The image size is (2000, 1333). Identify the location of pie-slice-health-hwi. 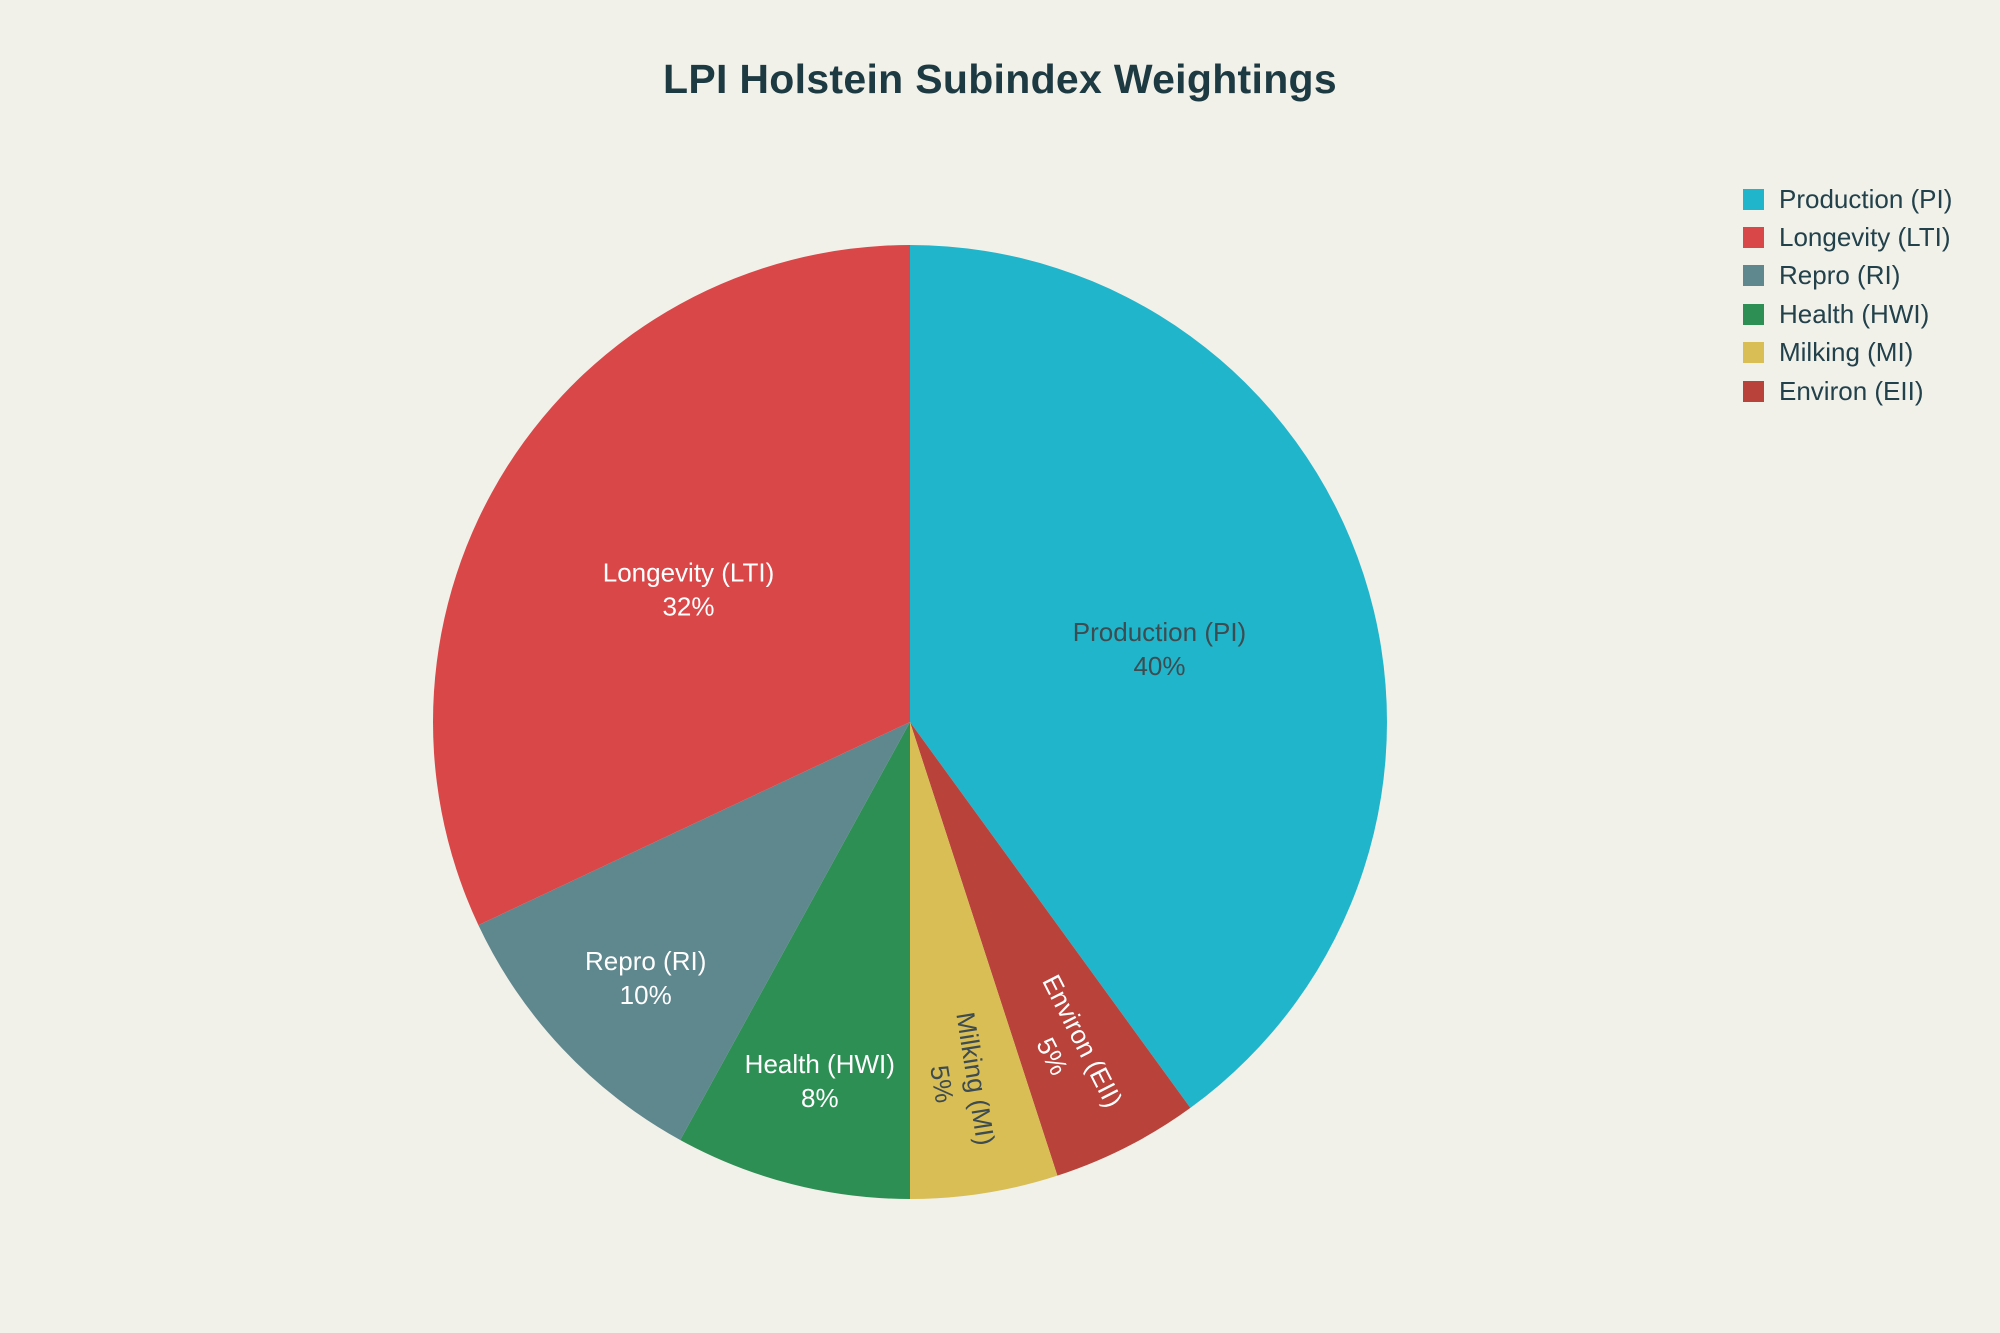
(795, 960).